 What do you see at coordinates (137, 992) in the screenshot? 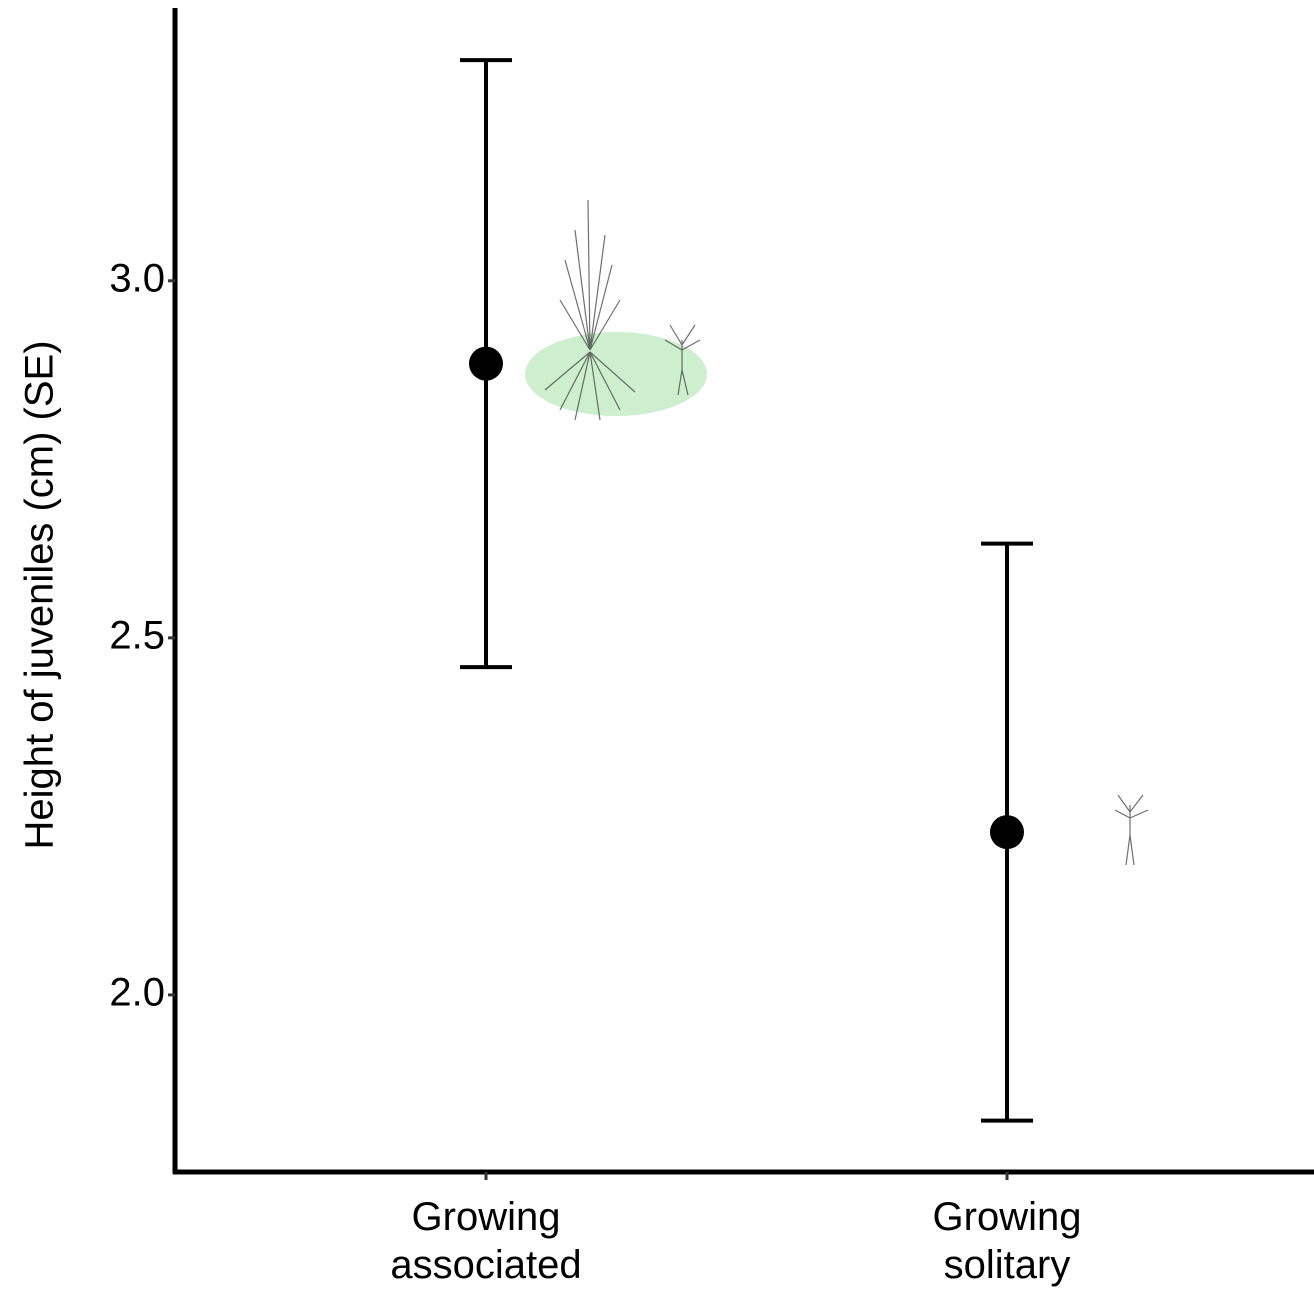
I see `y-tick-label: 2.0` at bounding box center [137, 992].